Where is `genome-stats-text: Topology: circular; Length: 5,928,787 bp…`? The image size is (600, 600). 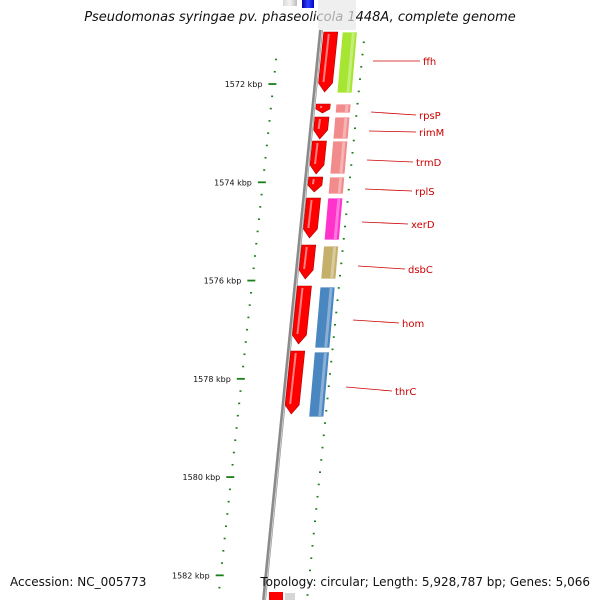
genome-stats-text: Topology: circular; Length: 5,928,787 bp… is located at coordinates (425, 582).